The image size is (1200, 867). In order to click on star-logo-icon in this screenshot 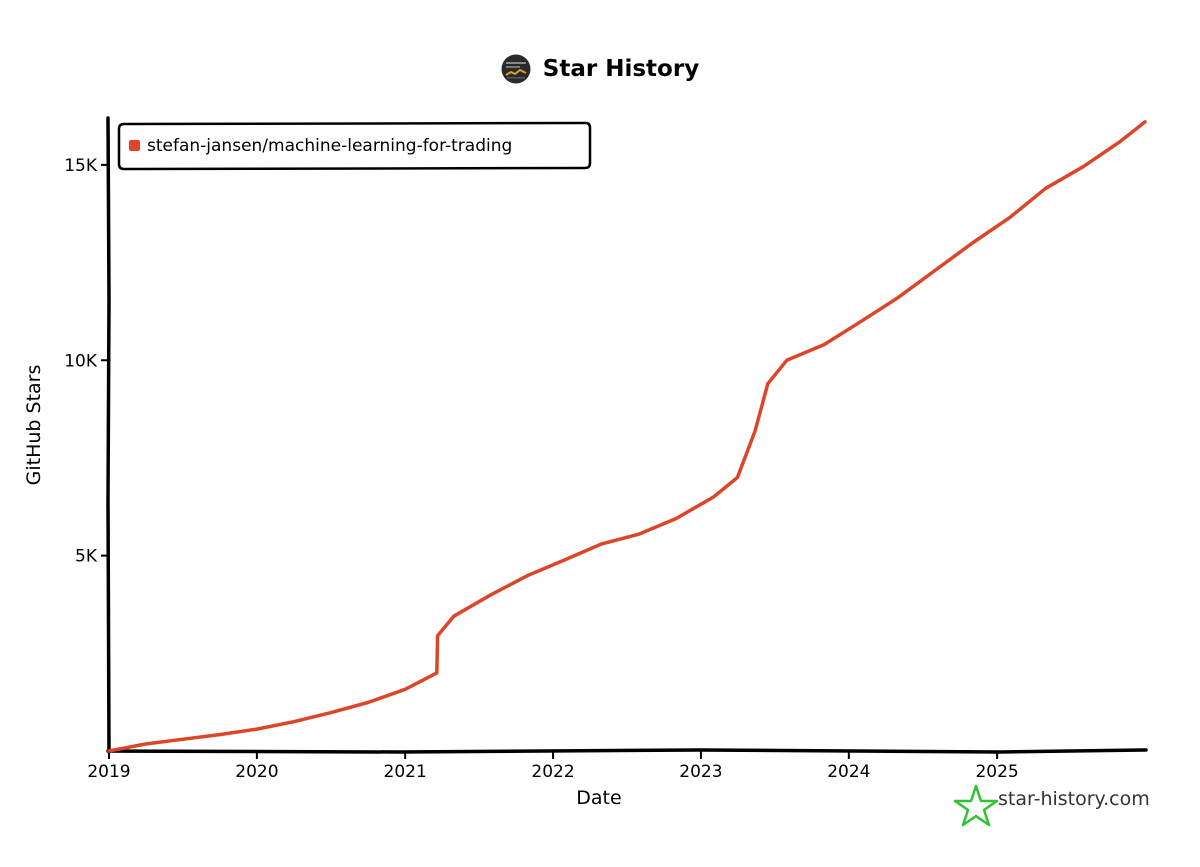, I will do `click(976, 805)`.